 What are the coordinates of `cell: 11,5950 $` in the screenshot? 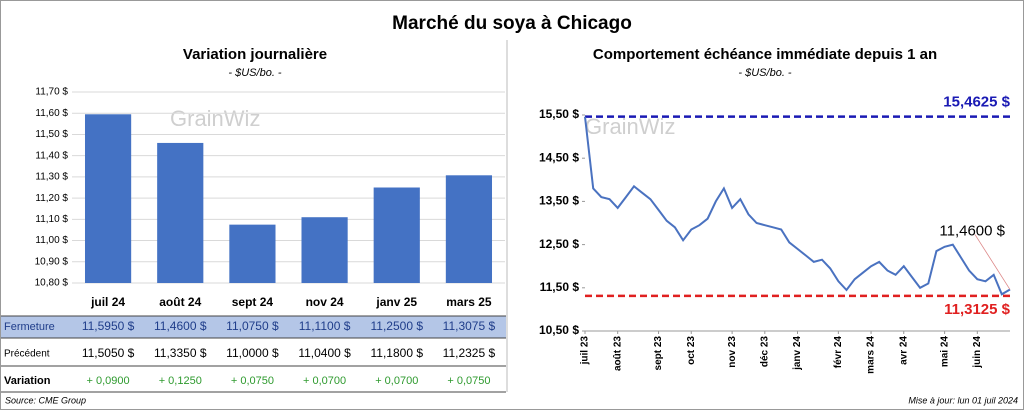 It's located at (108, 326).